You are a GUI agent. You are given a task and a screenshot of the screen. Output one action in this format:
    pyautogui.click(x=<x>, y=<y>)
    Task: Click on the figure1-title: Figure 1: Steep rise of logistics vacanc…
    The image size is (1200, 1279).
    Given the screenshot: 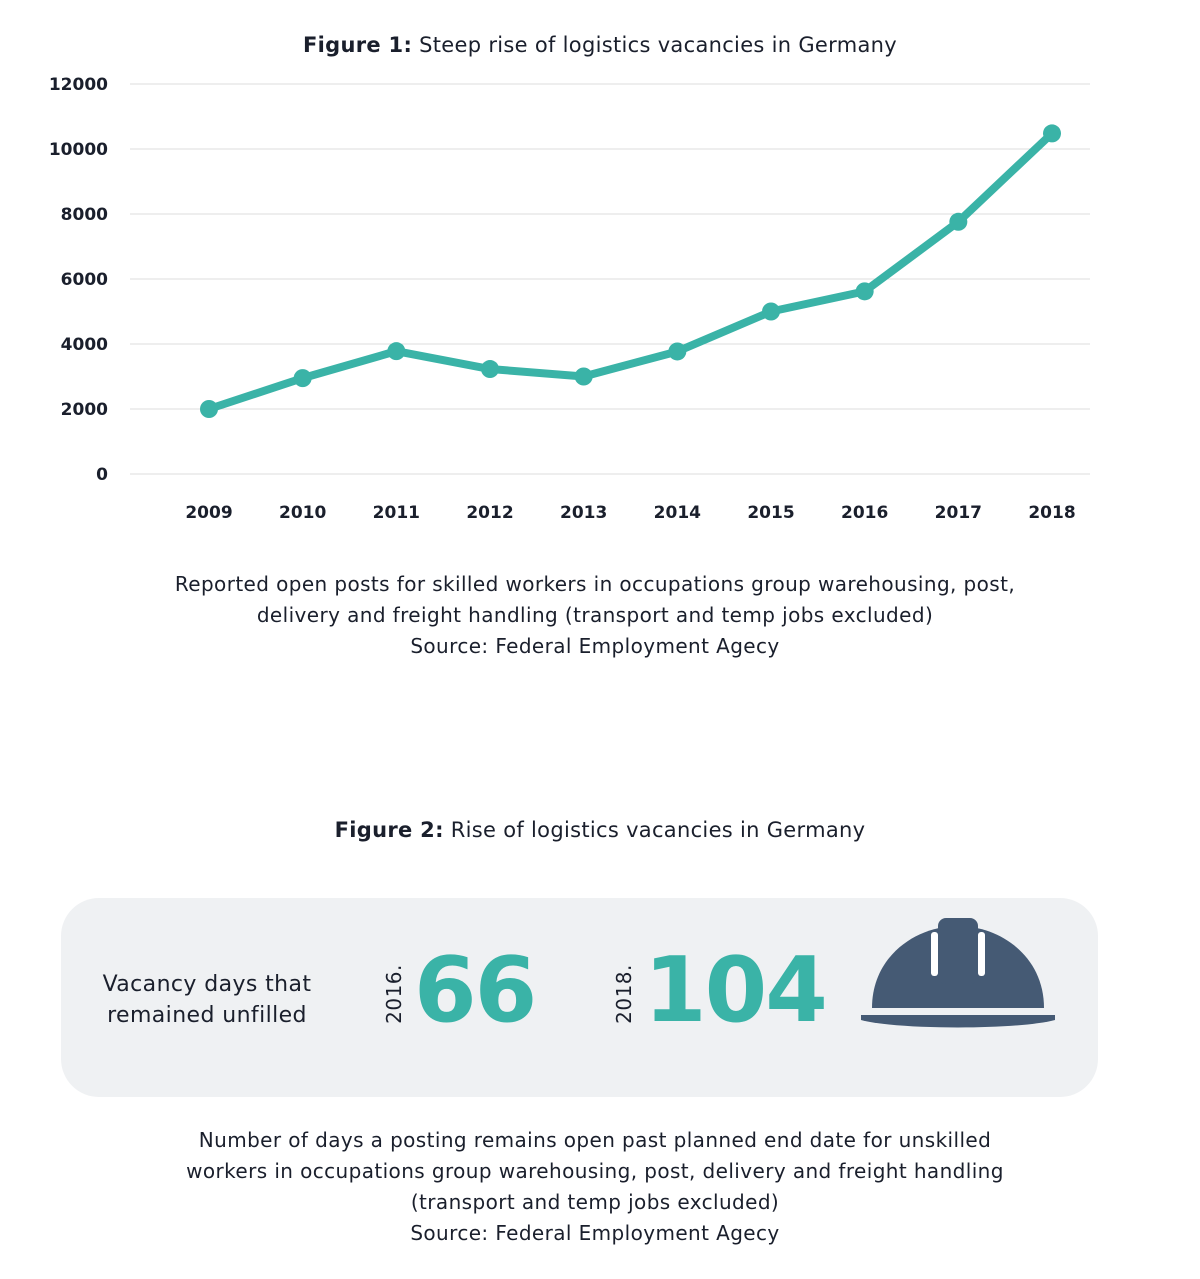 What is the action you would take?
    pyautogui.click(x=600, y=45)
    